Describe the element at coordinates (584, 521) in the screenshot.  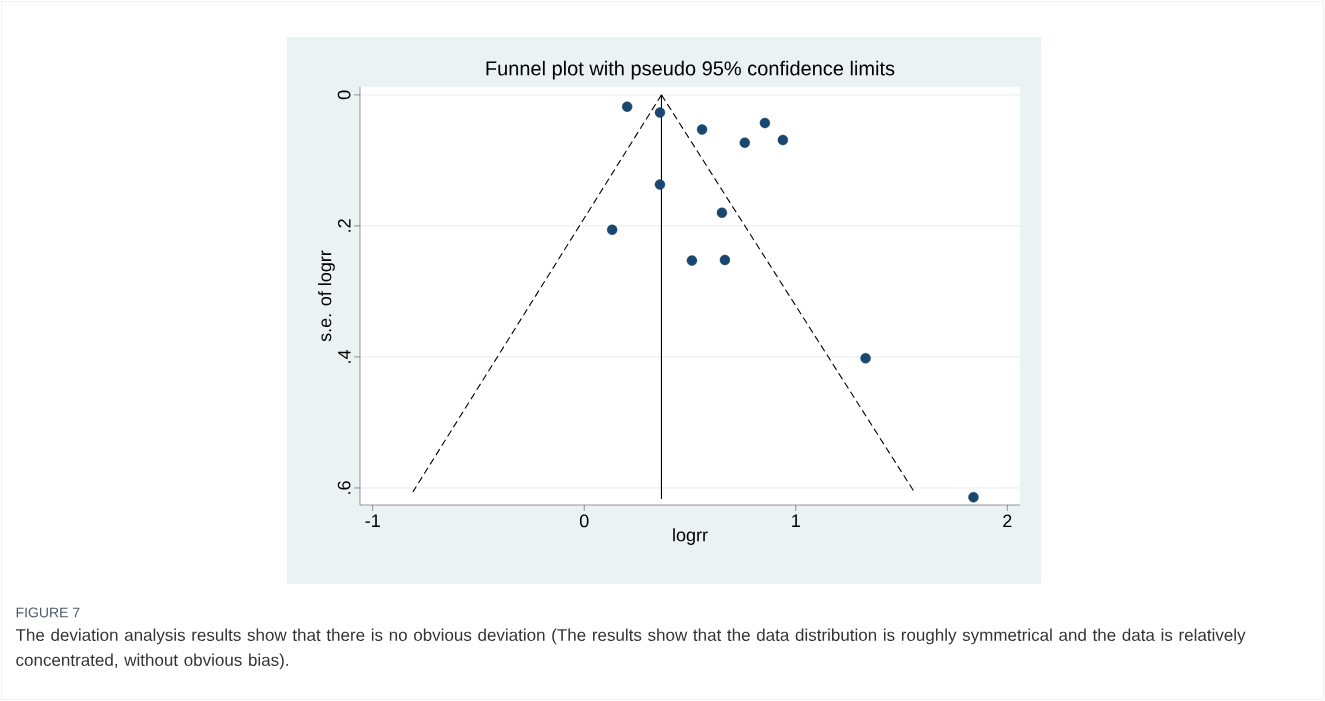
I see `x-tick-label: 0` at that location.